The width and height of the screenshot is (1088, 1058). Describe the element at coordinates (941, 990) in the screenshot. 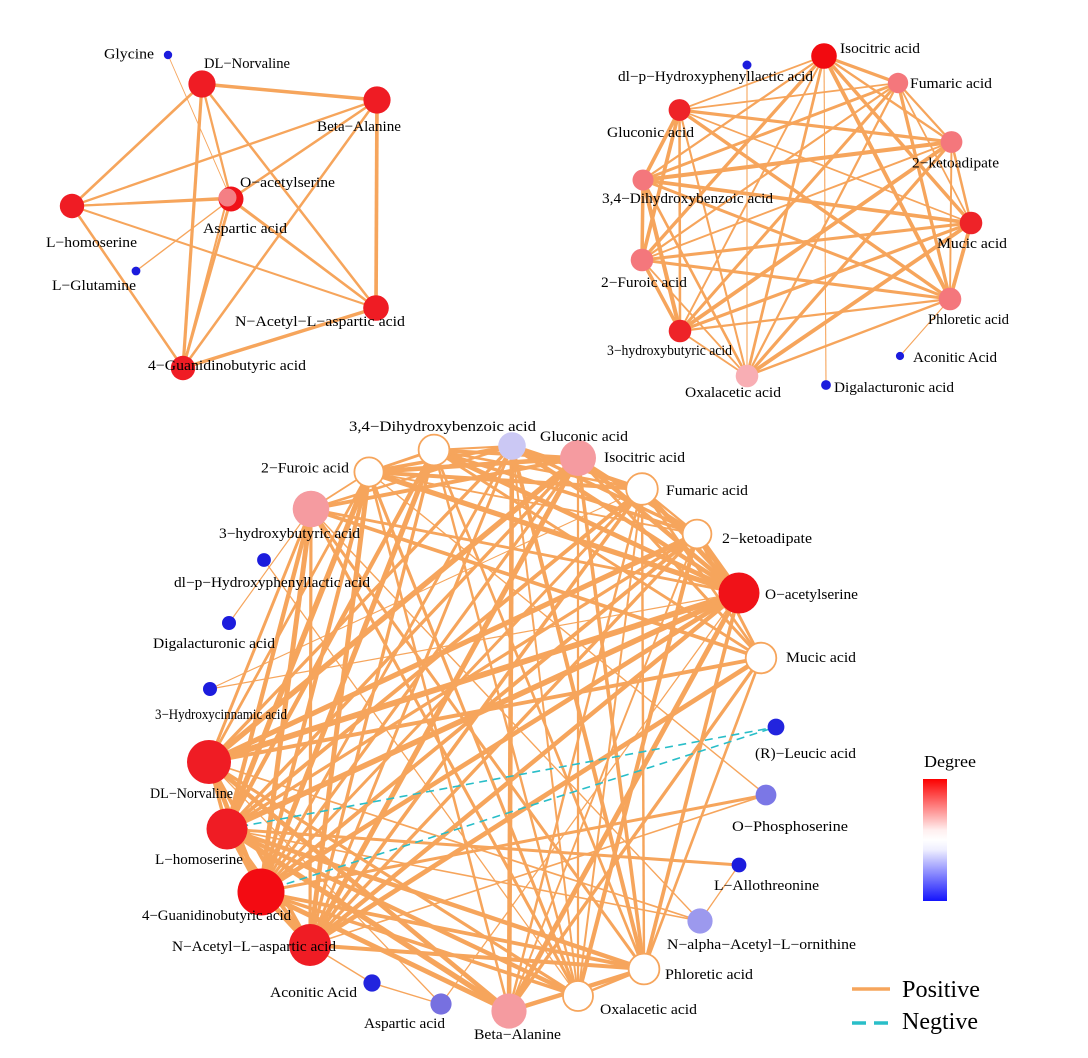

I see `svg-text: Positive` at that location.